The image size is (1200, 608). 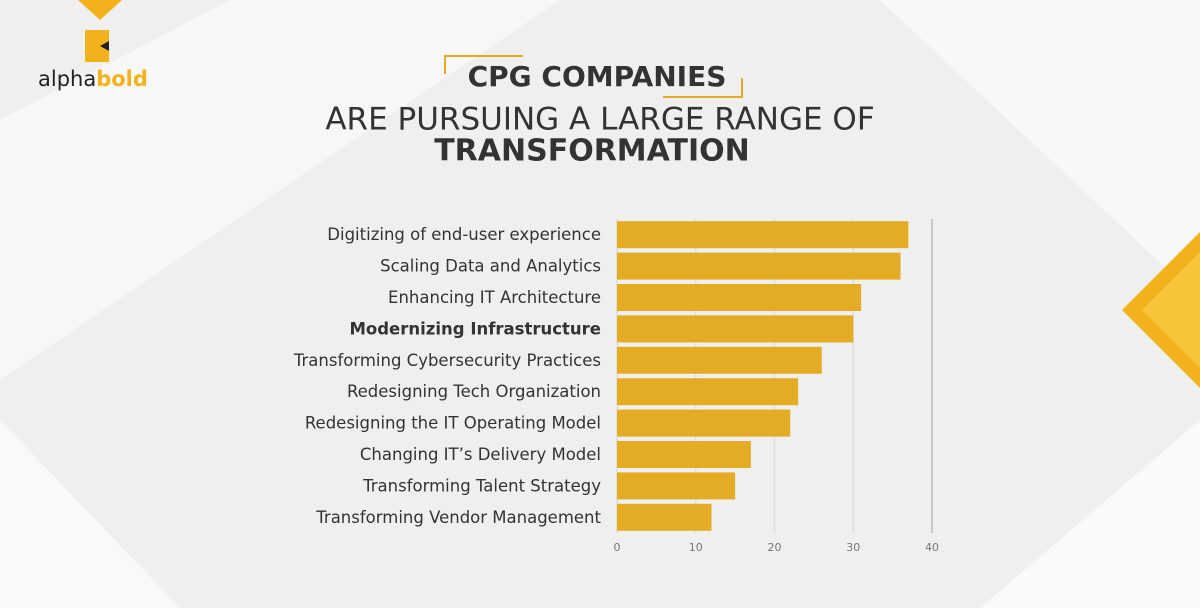 I want to click on y-tick-label: Scaling Data and Analytics, so click(x=490, y=266).